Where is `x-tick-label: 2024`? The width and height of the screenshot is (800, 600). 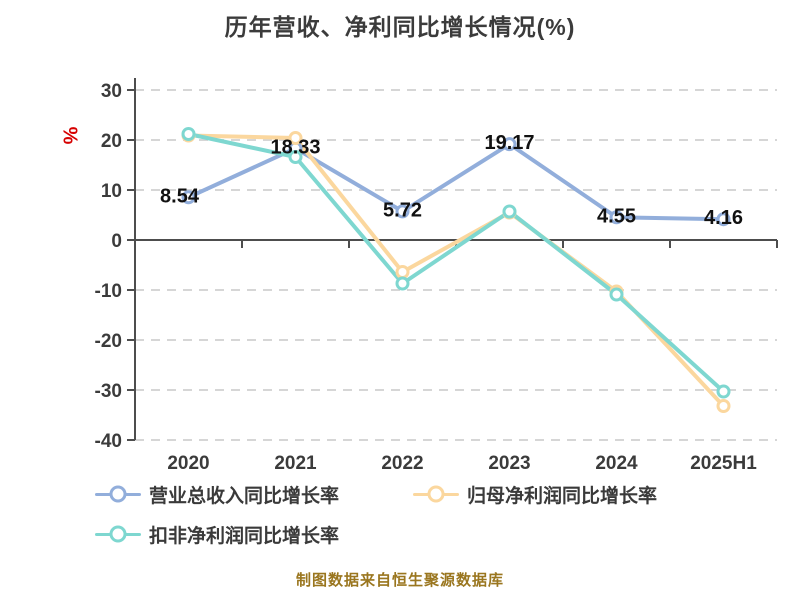
x-tick-label: 2024 is located at coordinates (616, 463).